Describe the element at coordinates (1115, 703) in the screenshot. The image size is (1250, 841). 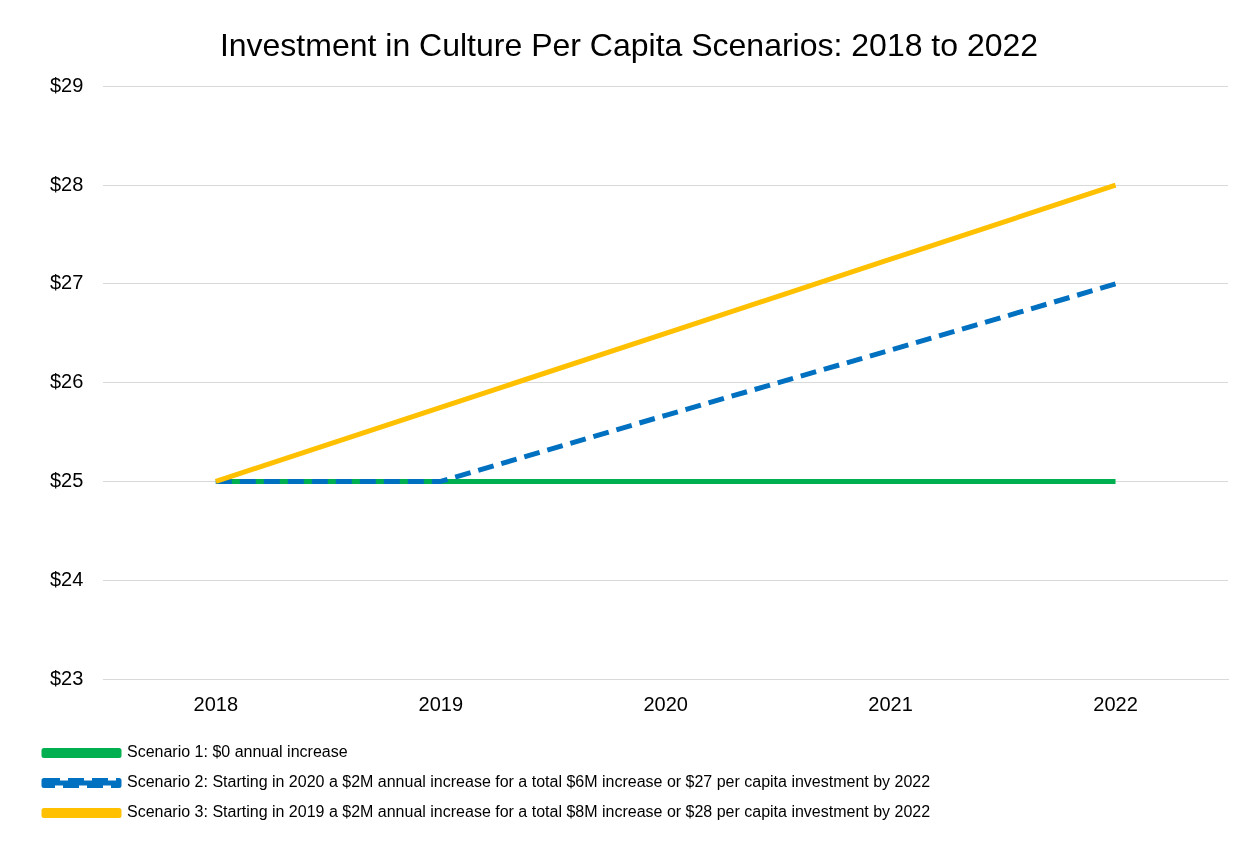
I see `x-tick-label: 2022` at that location.